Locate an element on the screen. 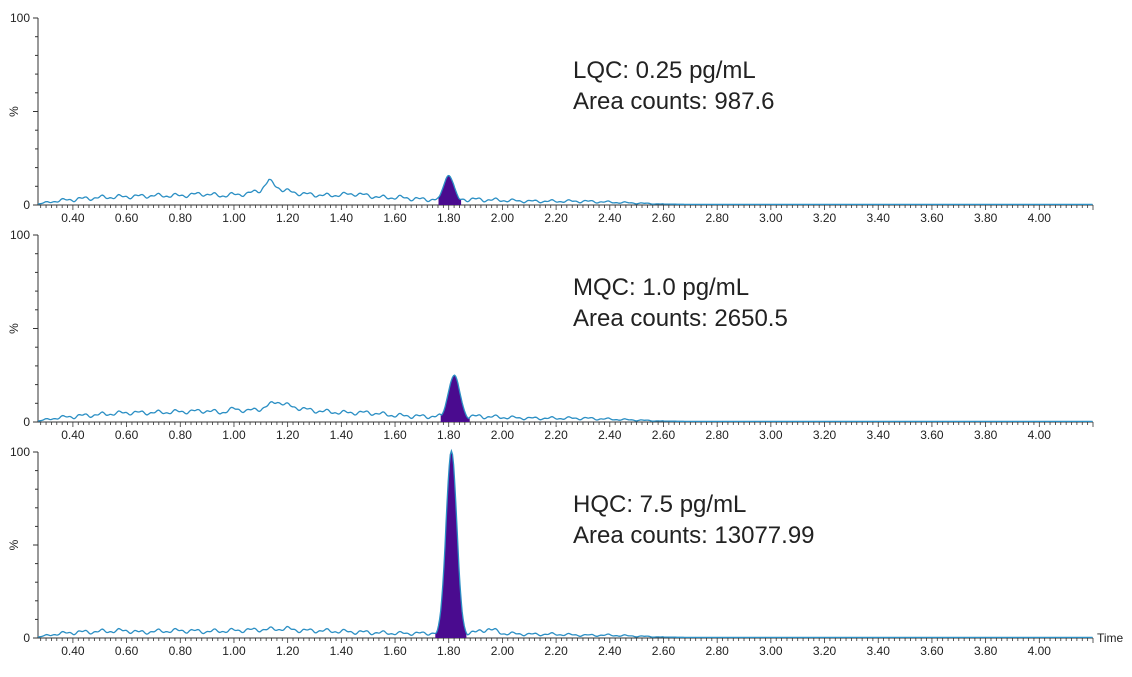 This screenshot has width=1132, height=677. area-counts-label: Area counts: 13077.99 is located at coordinates (694, 535).